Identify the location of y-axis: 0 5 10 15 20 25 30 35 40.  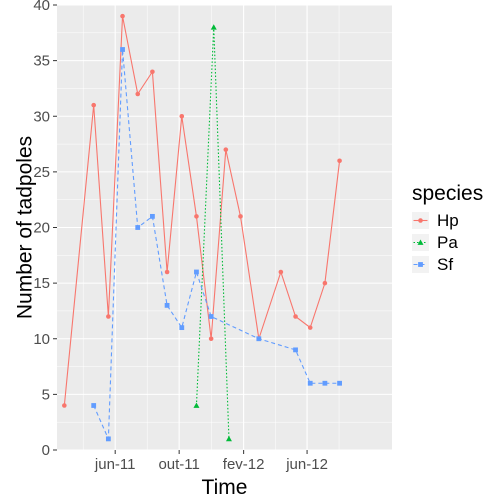
(45, 229).